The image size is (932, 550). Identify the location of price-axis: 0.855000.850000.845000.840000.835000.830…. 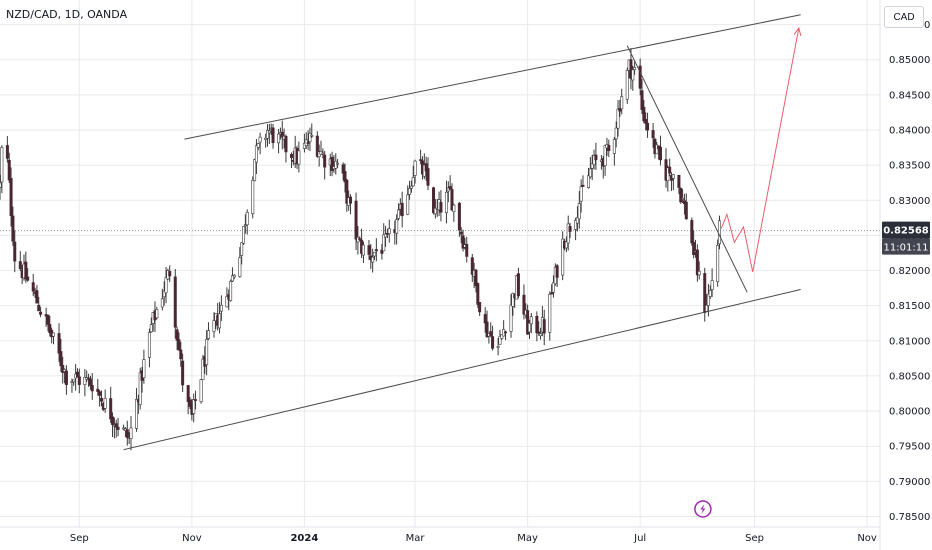
(904, 275).